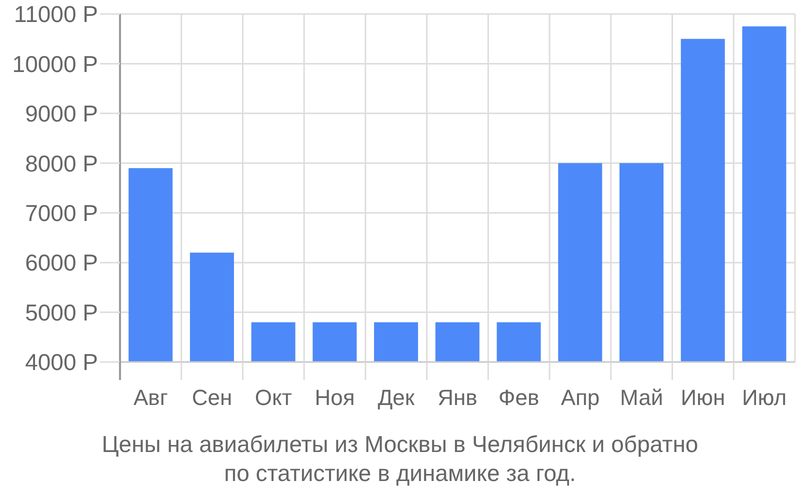  What do you see at coordinates (150, 397) in the screenshot?
I see `x-tick-label: Авг` at bounding box center [150, 397].